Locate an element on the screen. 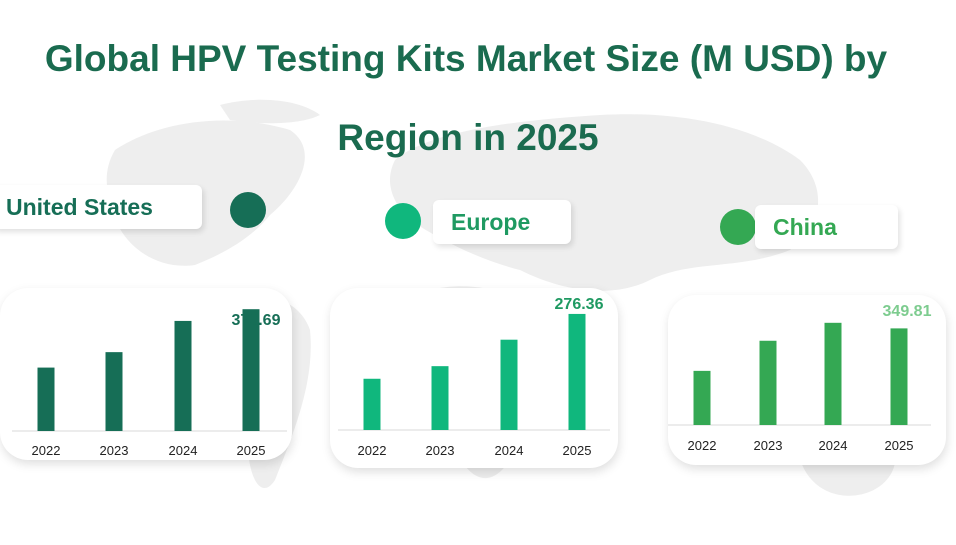 This screenshot has width=956, height=545. bar-europe-2025 is located at coordinates (577, 371).